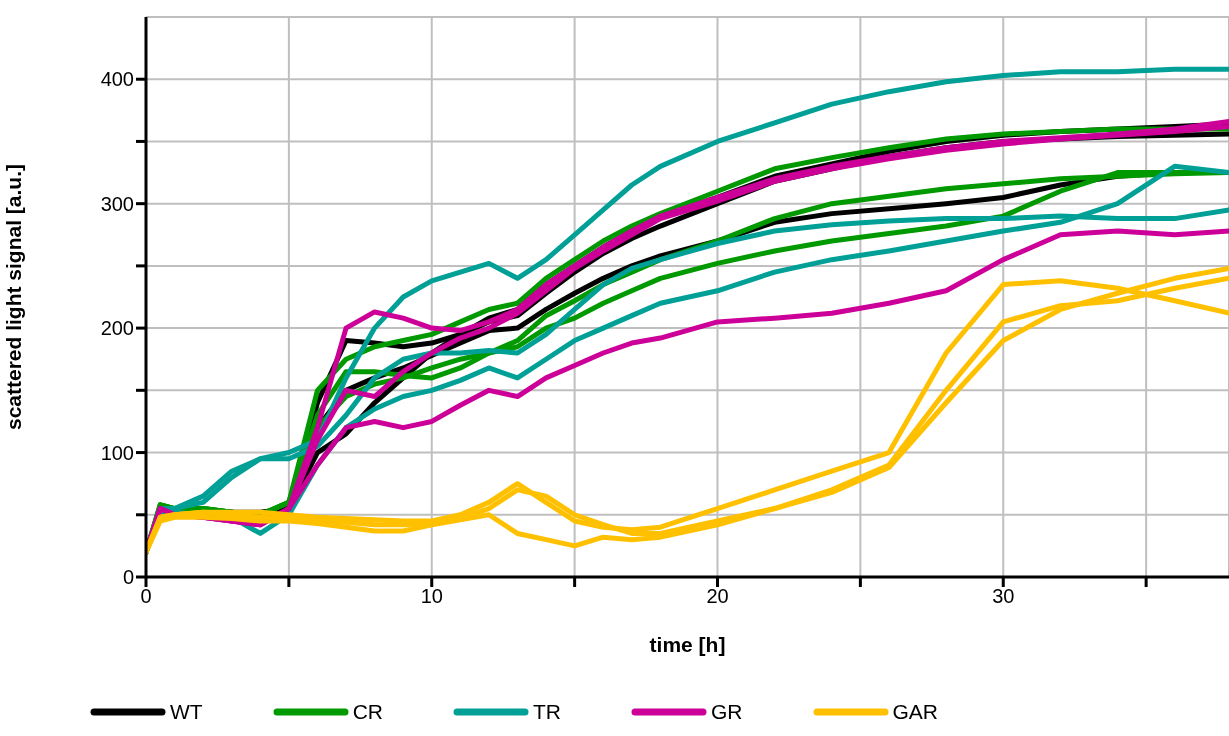  Describe the element at coordinates (146, 596) in the screenshot. I see `x-tick-label: 0` at that location.